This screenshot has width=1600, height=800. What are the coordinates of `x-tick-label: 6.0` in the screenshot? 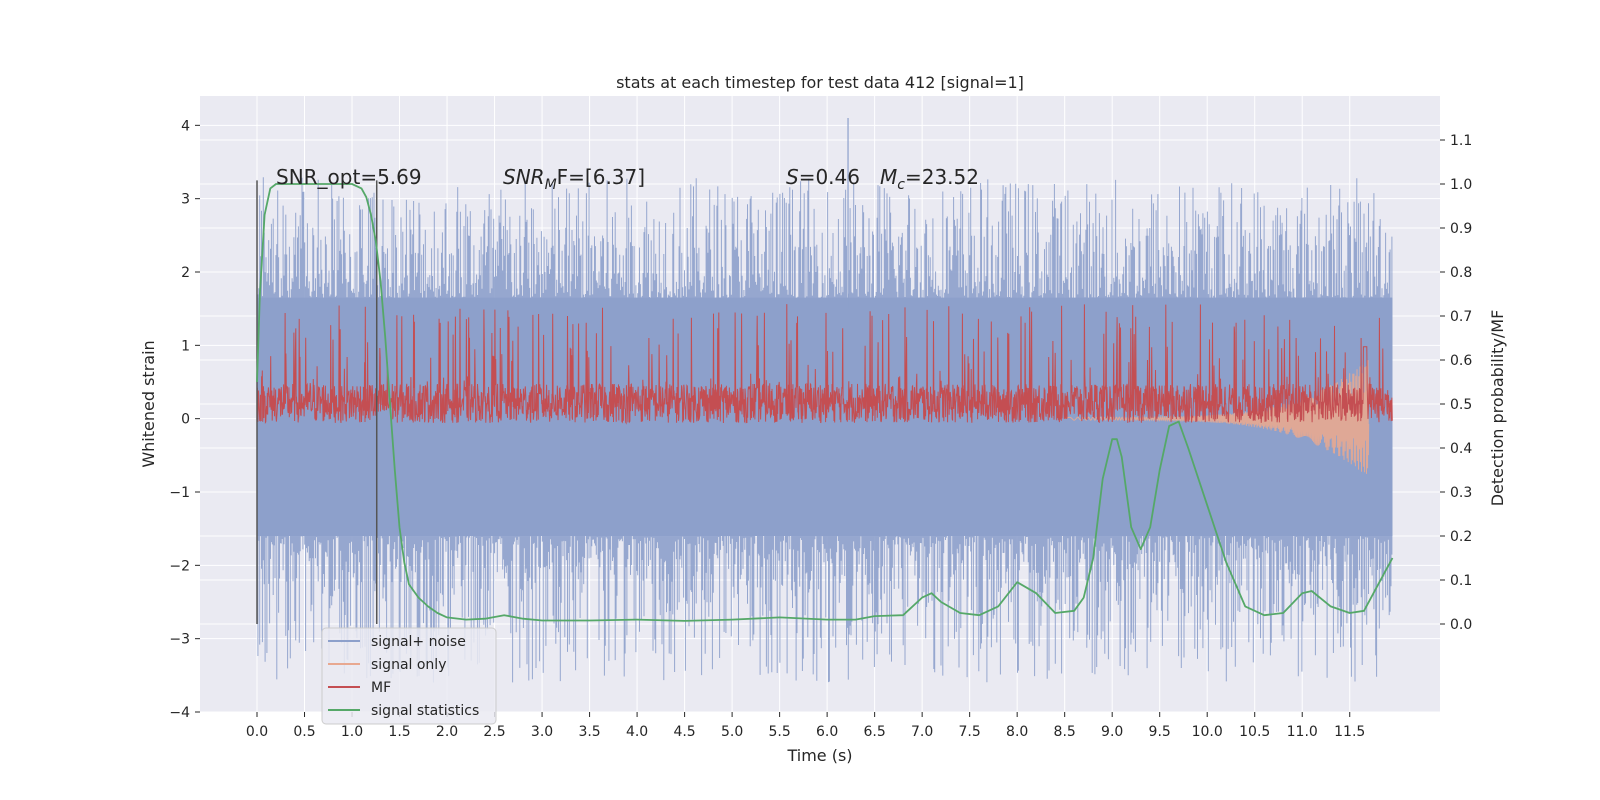 It's located at (827, 732).